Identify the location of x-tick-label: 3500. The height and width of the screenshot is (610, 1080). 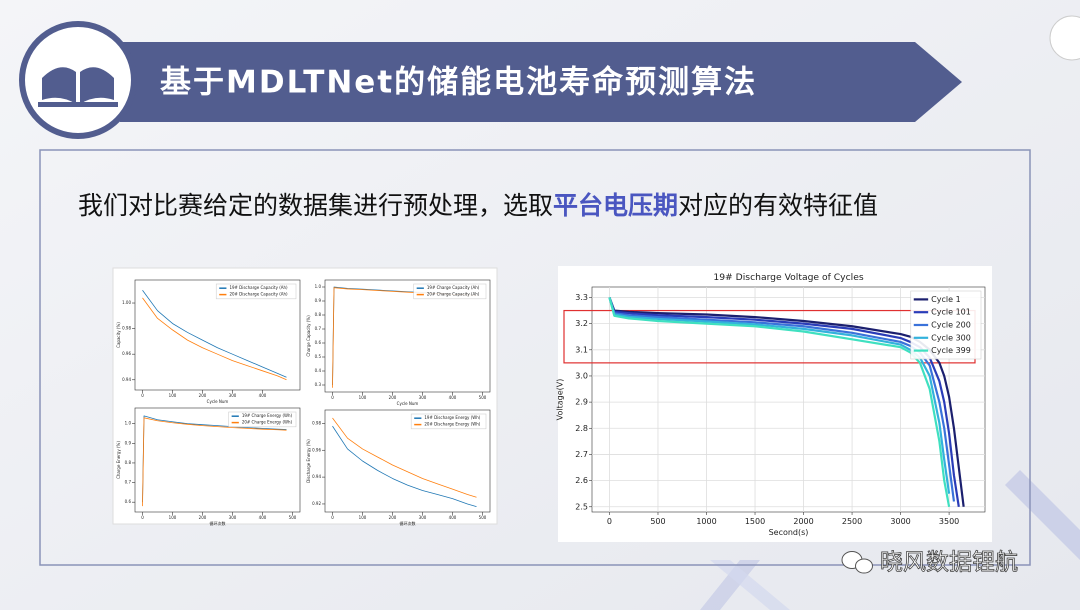
(949, 521).